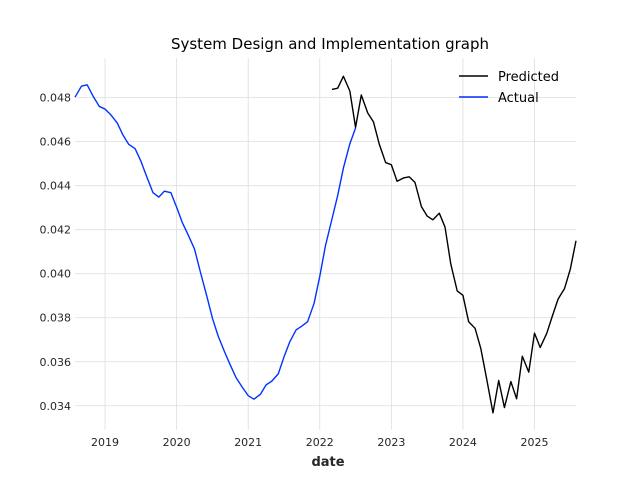  I want to click on legend-label-predicted: Predicted, so click(528, 77).